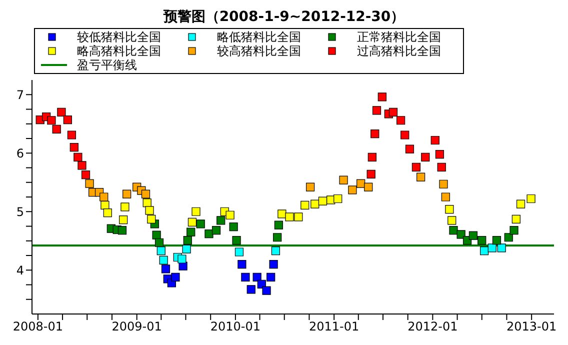 This screenshot has height=345, width=568. I want to click on legend-label: 盈亏平衡线, so click(107, 65).